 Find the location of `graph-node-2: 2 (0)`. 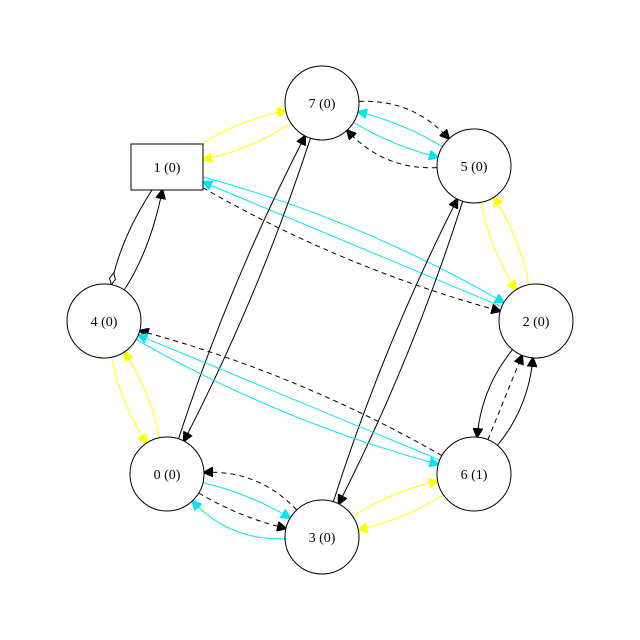

graph-node-2: 2 (0) is located at coordinates (536, 321).